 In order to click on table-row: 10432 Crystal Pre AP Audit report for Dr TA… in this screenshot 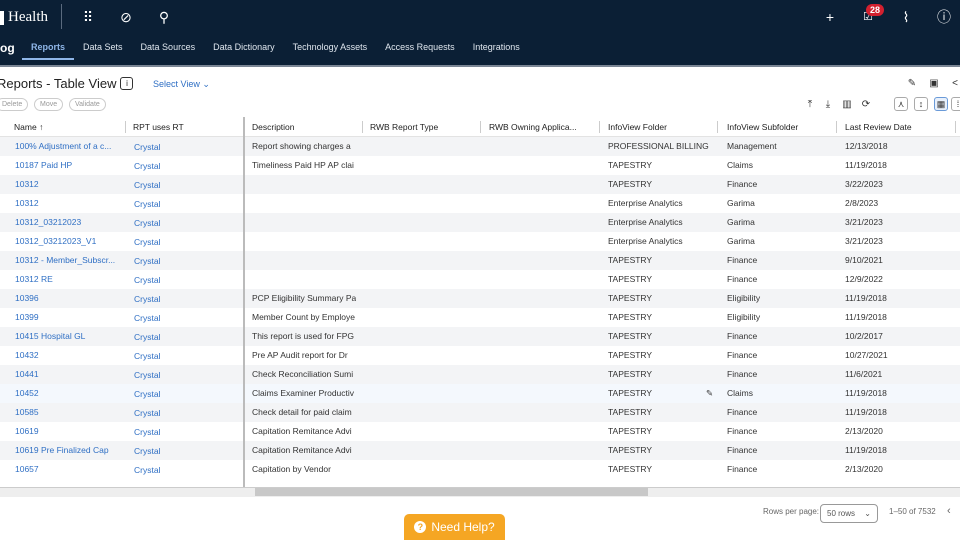, I will do `click(480, 355)`.